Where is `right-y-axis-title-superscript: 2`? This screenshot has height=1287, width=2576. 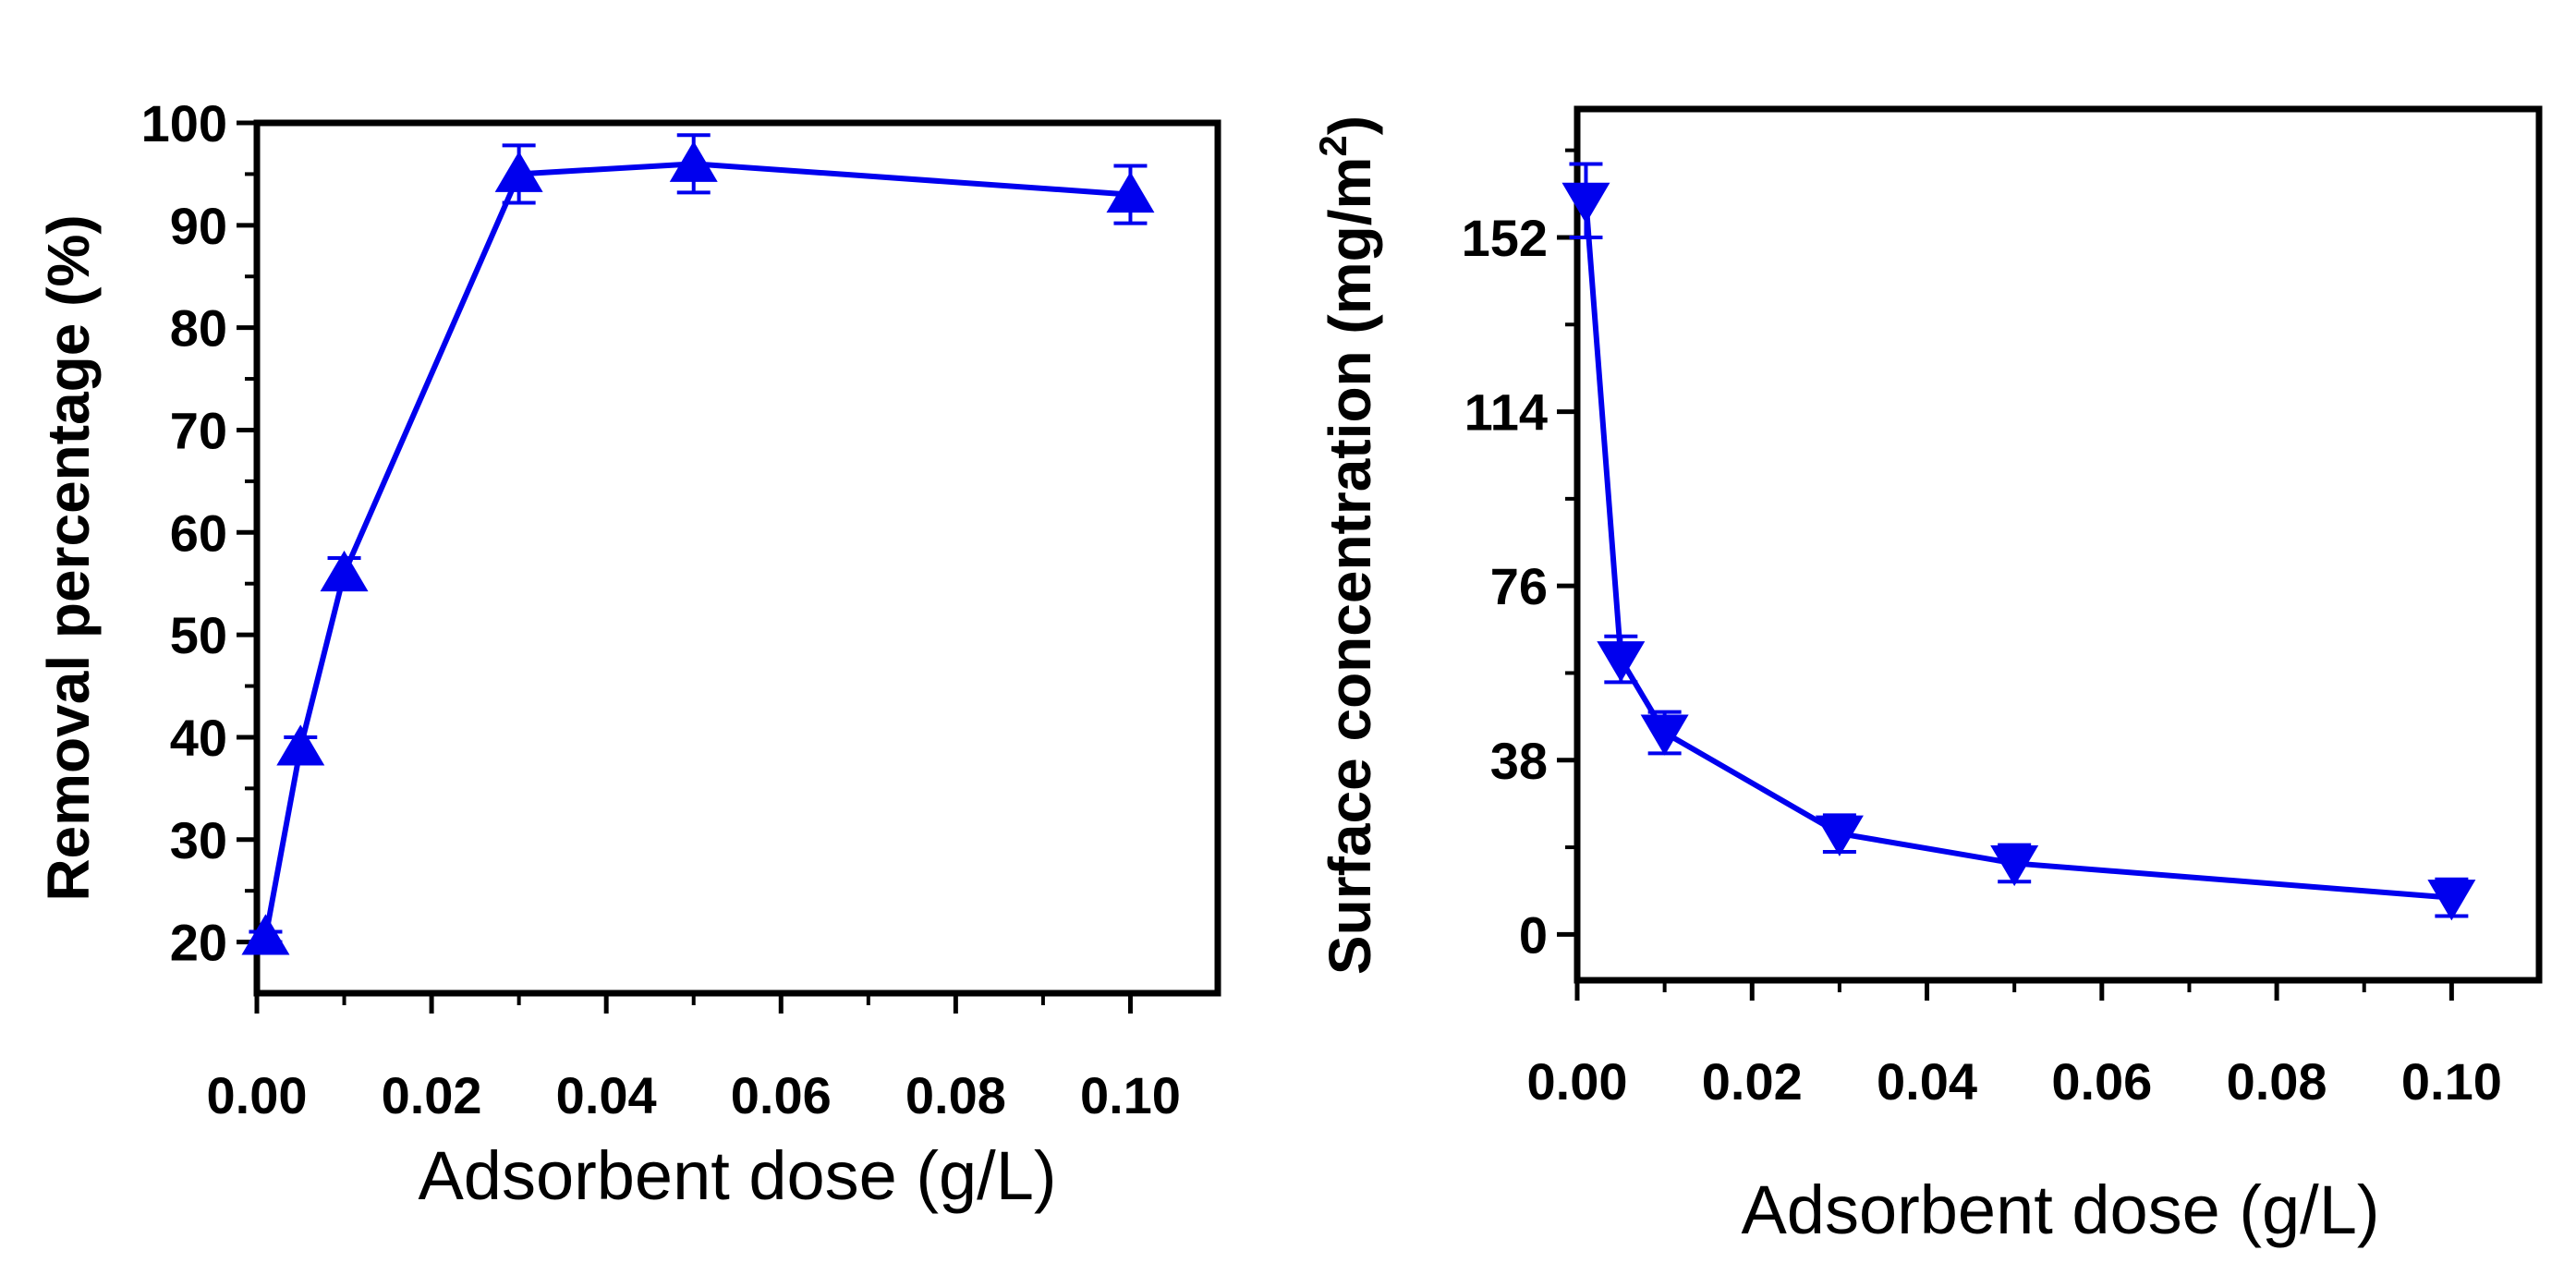
right-y-axis-title-superscript: 2 is located at coordinates (1333, 145).